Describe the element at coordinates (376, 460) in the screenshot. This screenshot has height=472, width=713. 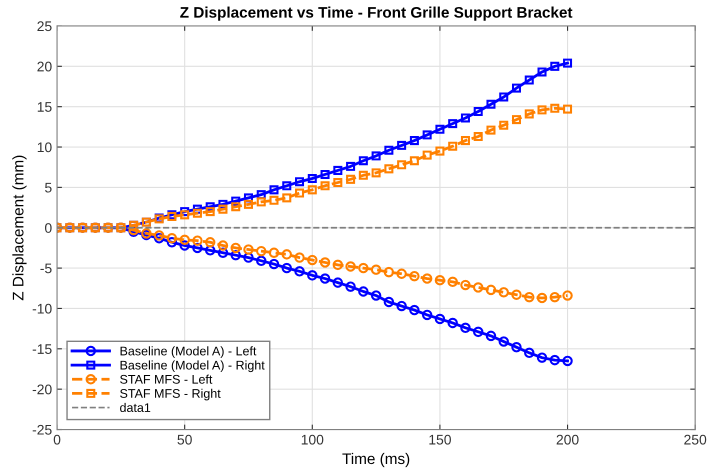
I see `x-axis-title: Time (ms)` at that location.